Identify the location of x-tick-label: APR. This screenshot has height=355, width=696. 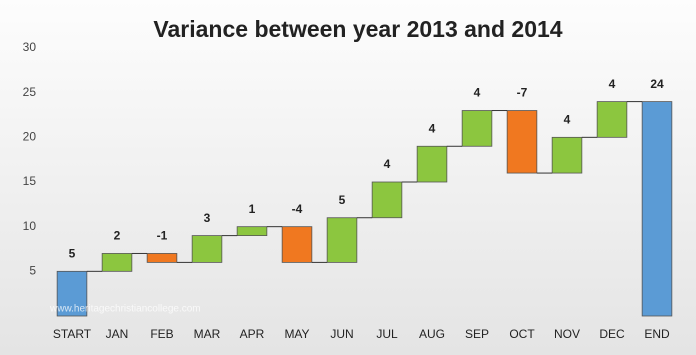
(252, 334).